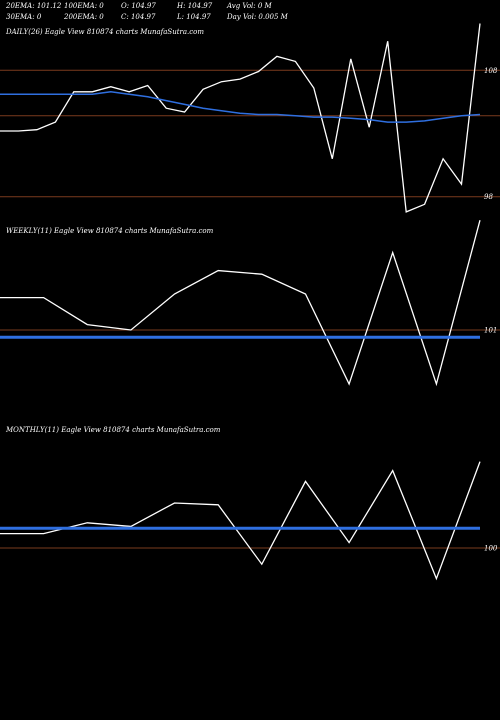  What do you see at coordinates (257, 17) in the screenshot?
I see `stat-day-volume: Day Vol: 0.005 M` at bounding box center [257, 17].